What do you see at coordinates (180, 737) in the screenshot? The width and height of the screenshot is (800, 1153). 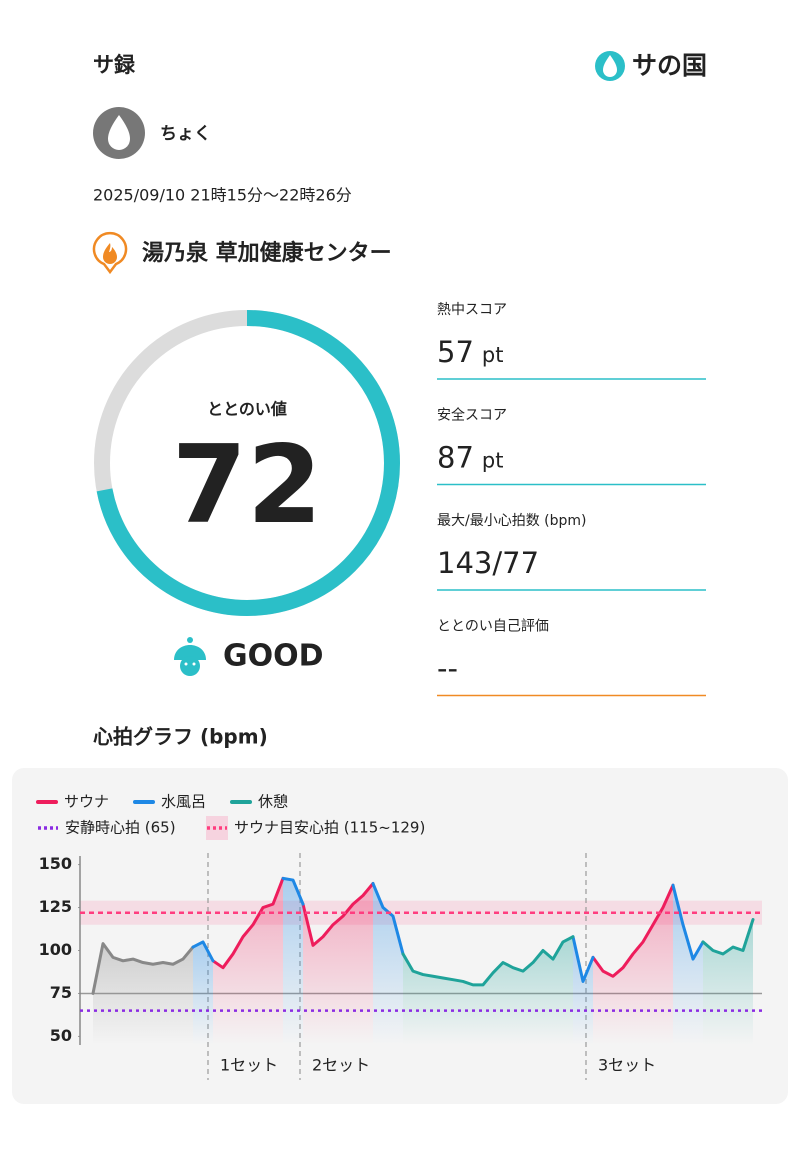 I see `chart-heading: 心拍グラフ (bpm)` at bounding box center [180, 737].